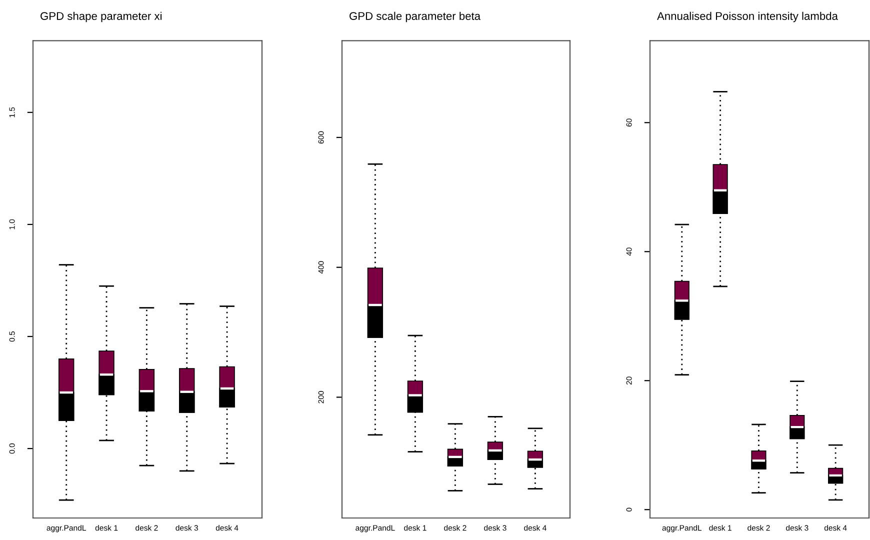 This screenshot has height=540, width=870. What do you see at coordinates (415, 17) in the screenshot?
I see `chart-title: GPD scale parameter beta` at bounding box center [415, 17].